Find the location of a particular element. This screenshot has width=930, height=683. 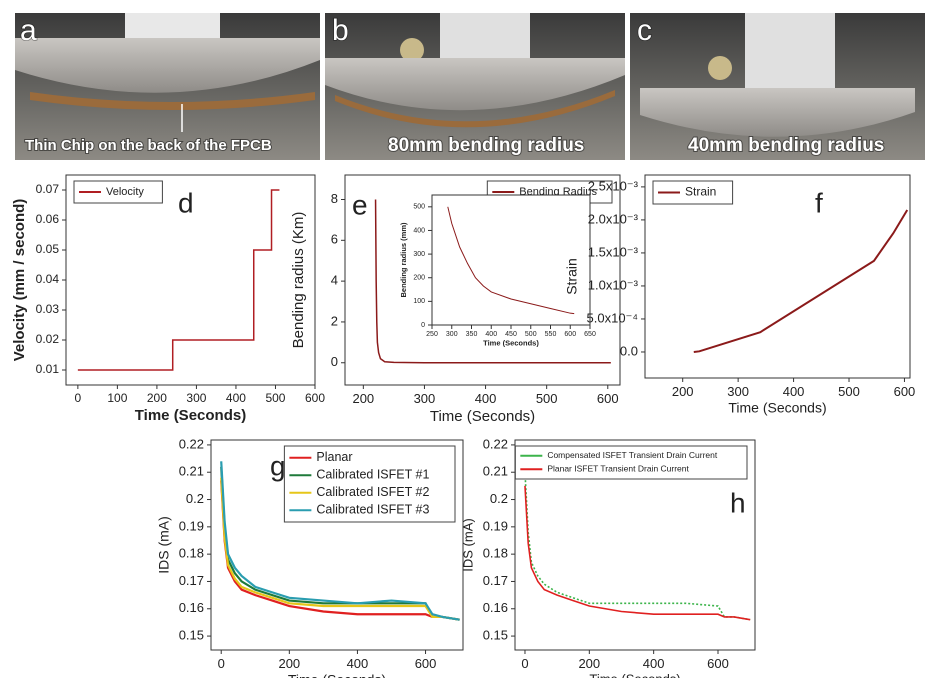

x-tick-label: 350 is located at coordinates (472, 334).